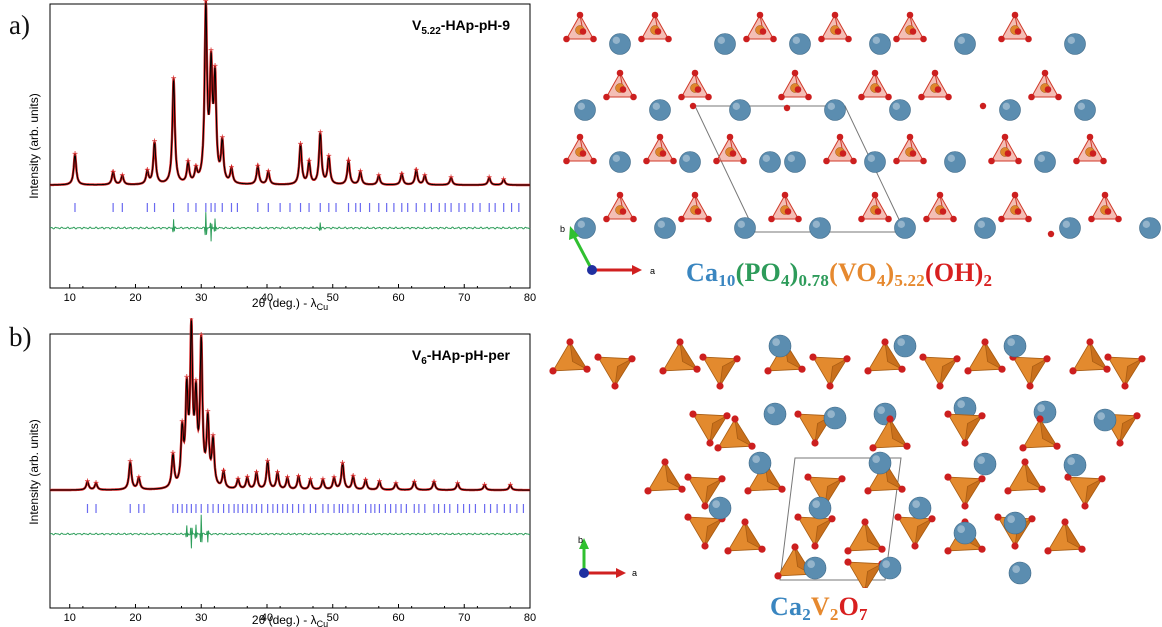 Image resolution: width=1162 pixels, height=627 pixels. I want to click on formula-ca2v2o7: Ca2V2O7, so click(819, 608).